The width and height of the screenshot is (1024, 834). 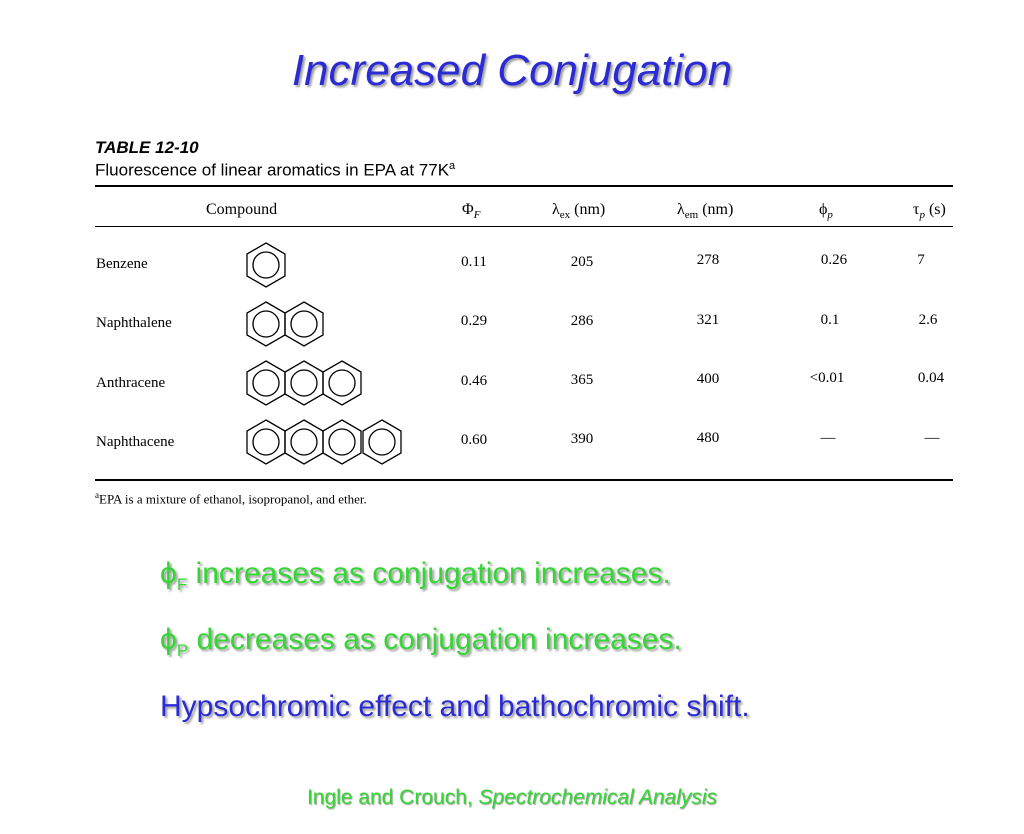 I want to click on table-row-naphthalene-compound: Naphthalene, so click(x=134, y=323).